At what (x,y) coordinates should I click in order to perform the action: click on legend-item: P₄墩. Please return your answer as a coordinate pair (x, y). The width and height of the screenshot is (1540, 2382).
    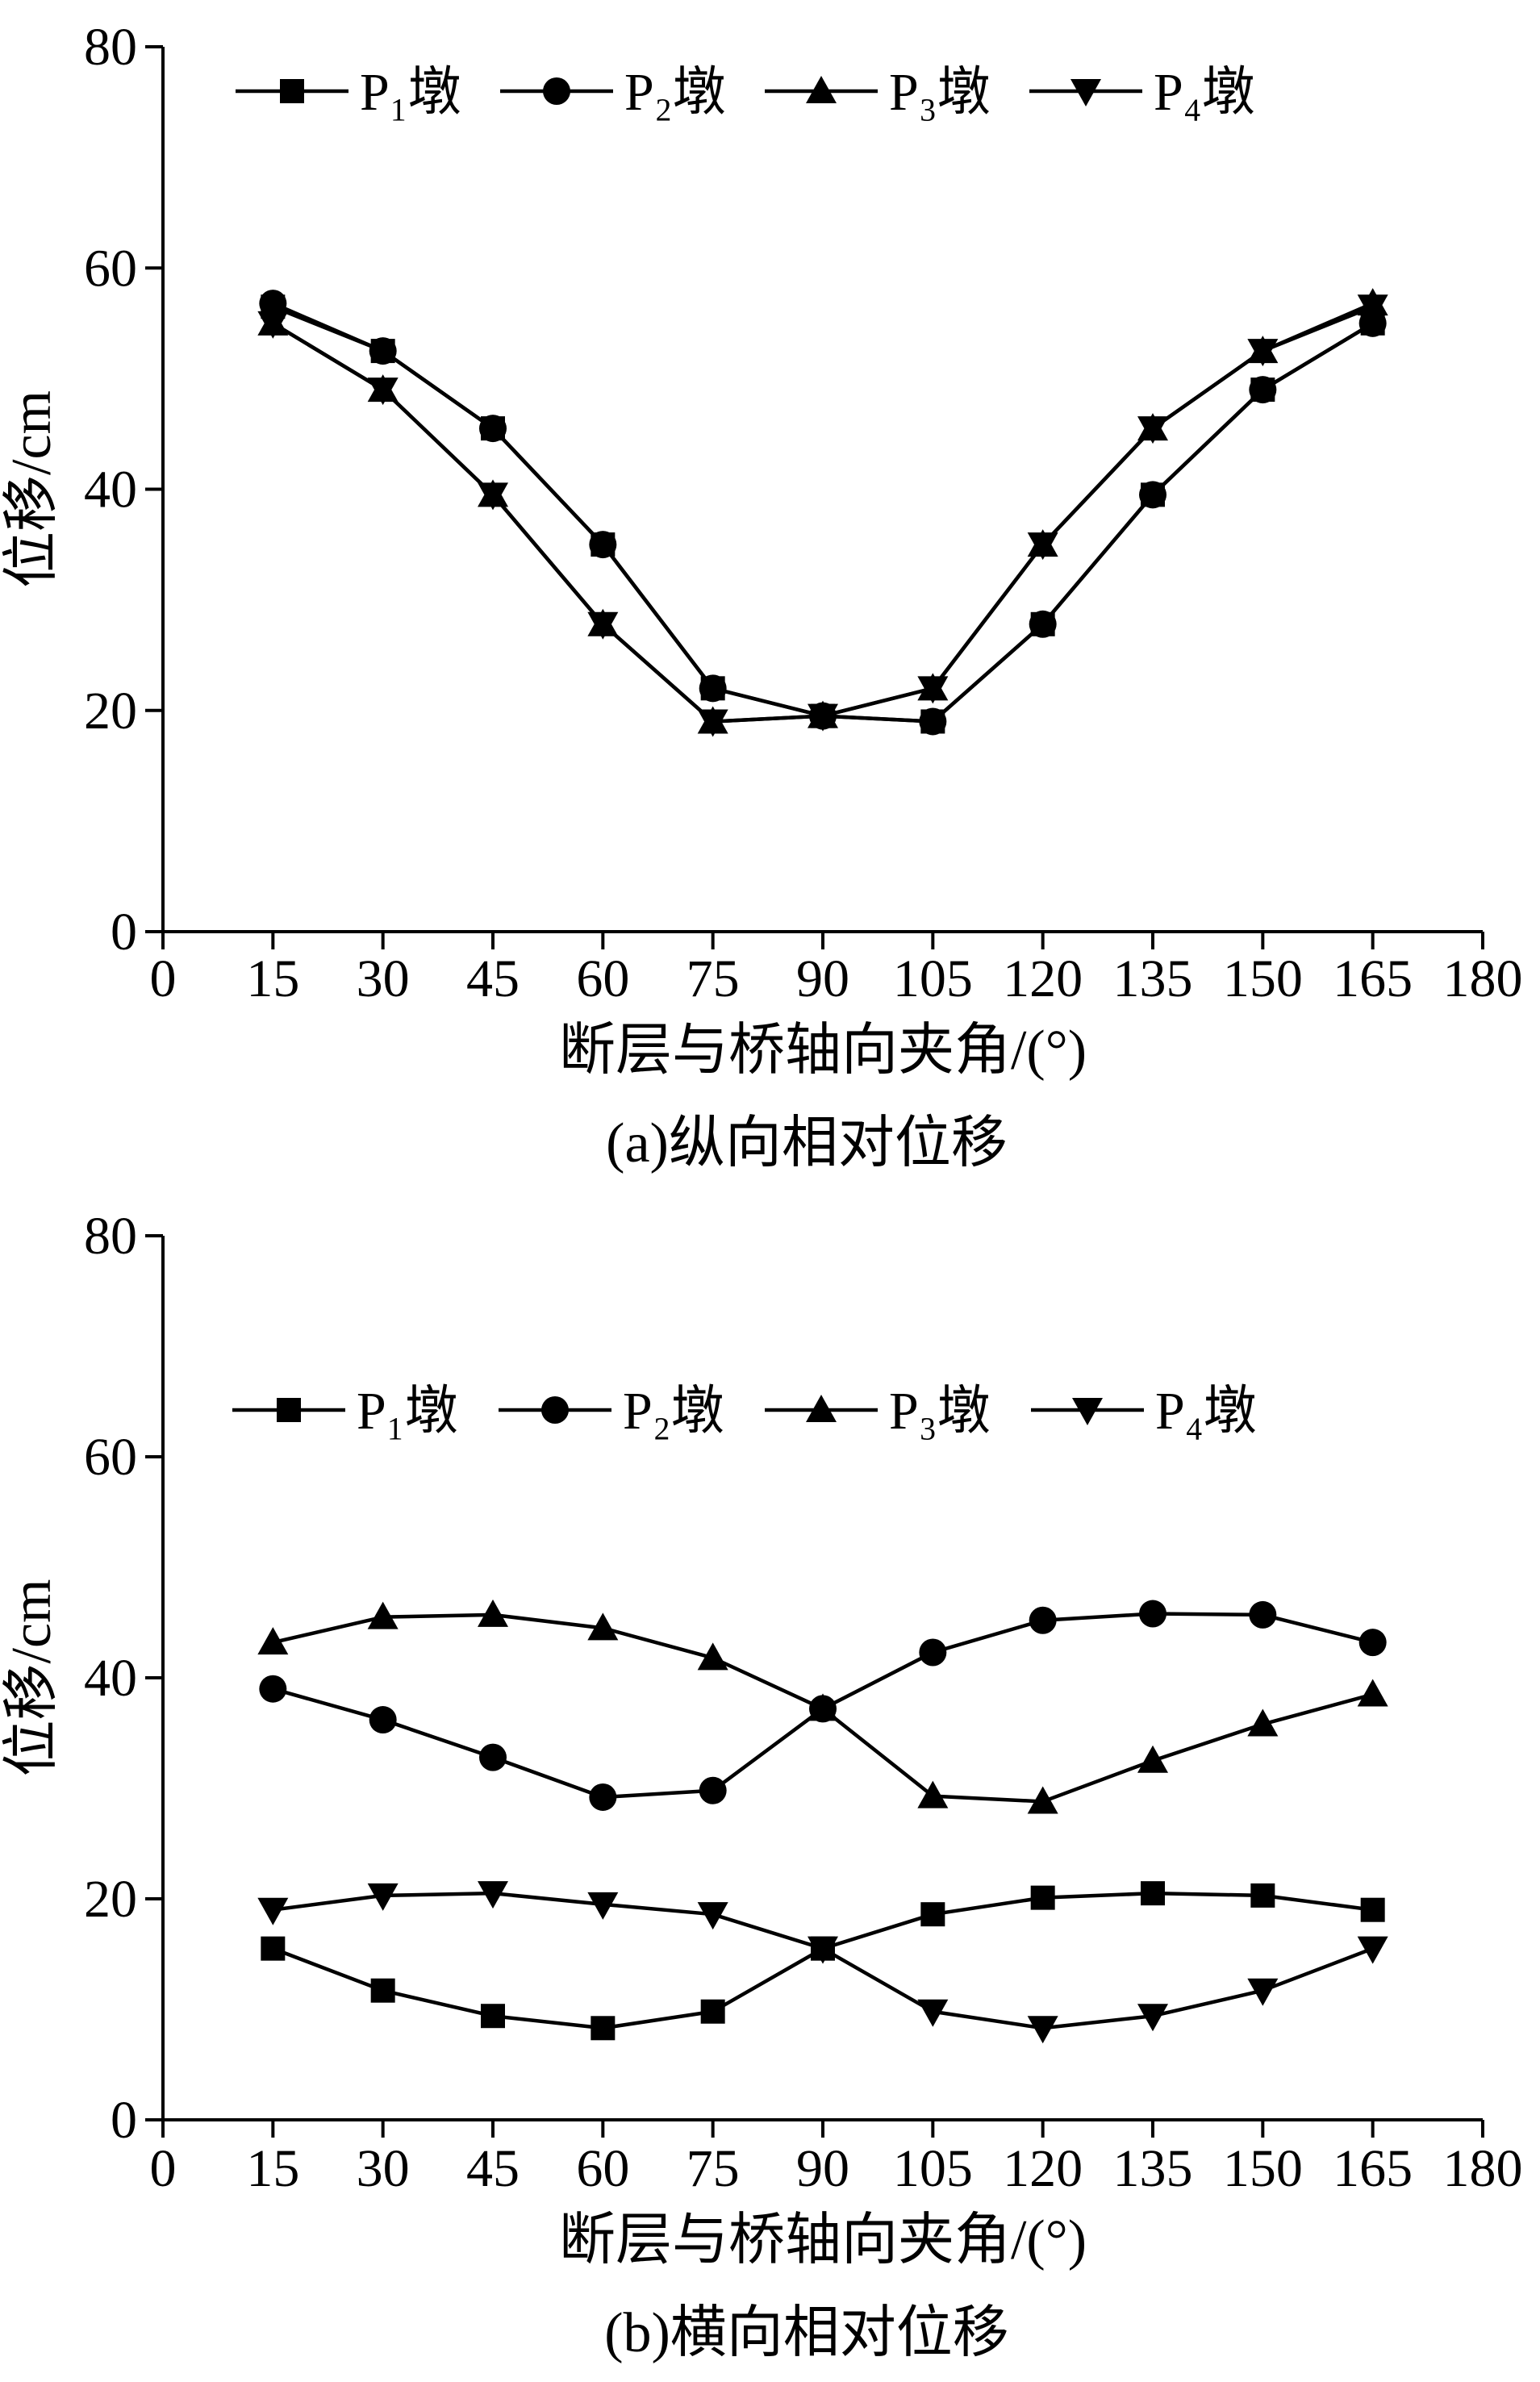
    Looking at the image, I should click on (1142, 92).